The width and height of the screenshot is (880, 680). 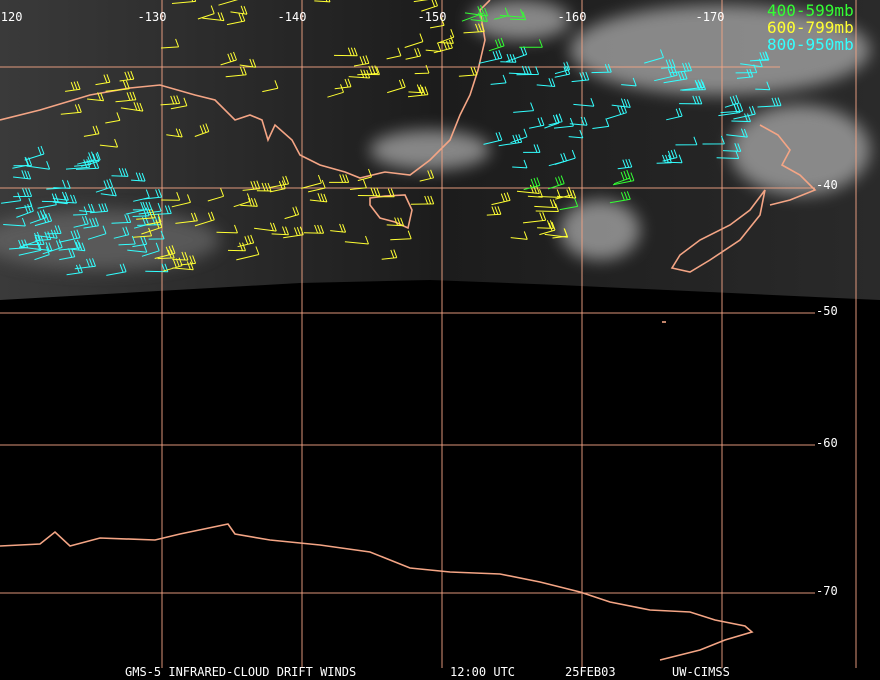 I want to click on longitude-label: -140, so click(x=292, y=17).